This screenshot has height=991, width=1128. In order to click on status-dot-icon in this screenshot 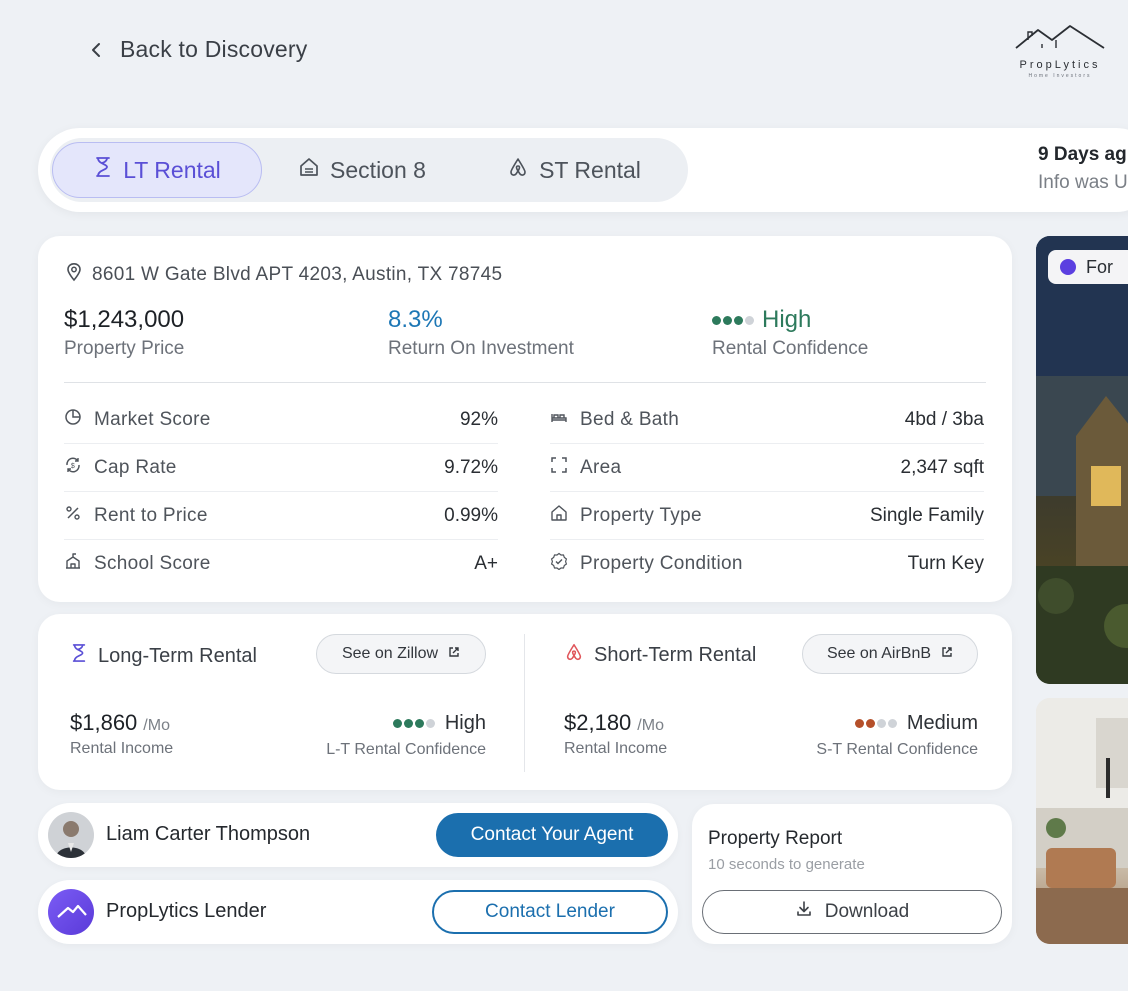, I will do `click(1068, 267)`.